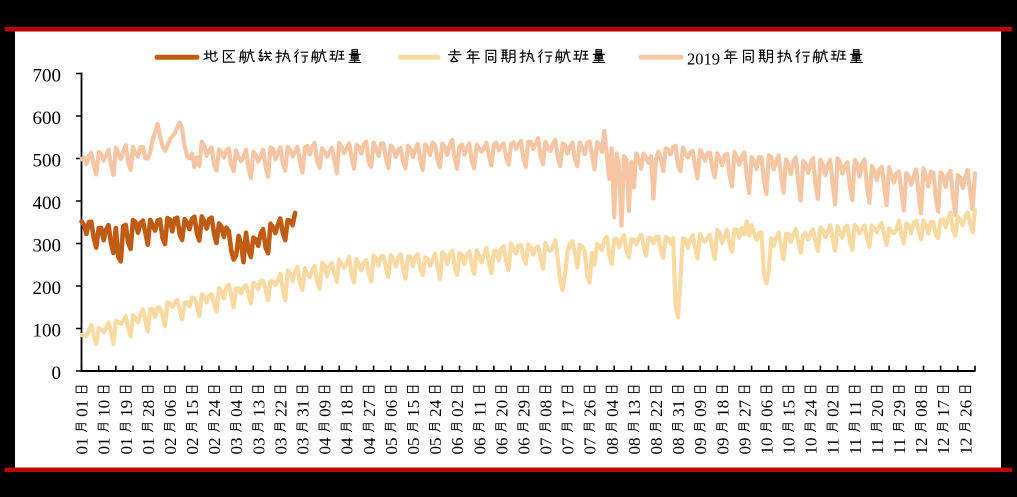 The width and height of the screenshot is (1017, 497). Describe the element at coordinates (47, 288) in the screenshot. I see `svg-text: 200` at that location.